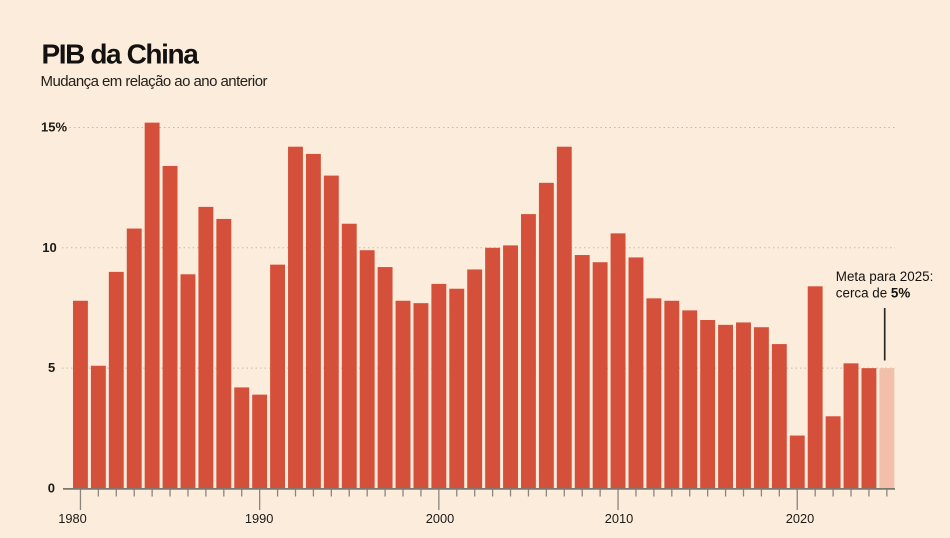  What do you see at coordinates (154, 81) in the screenshot?
I see `svg-text:Mudança em relação ao ano ante: Mudança em relação ao ano anterior` at bounding box center [154, 81].